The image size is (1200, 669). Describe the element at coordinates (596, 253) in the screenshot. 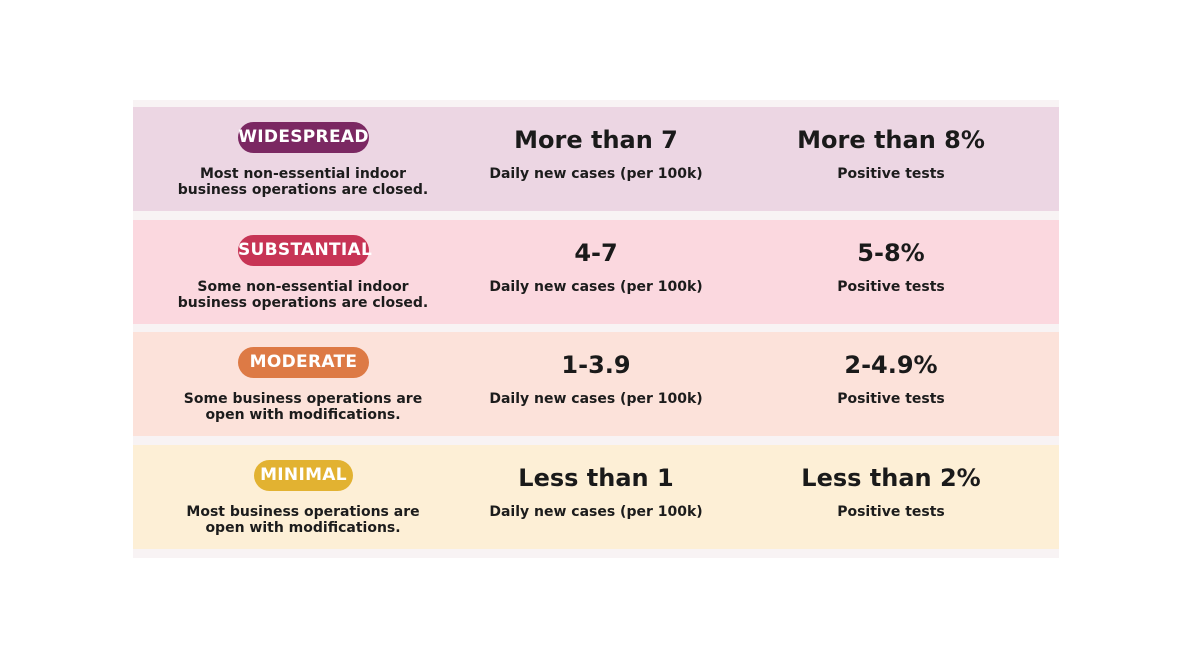

I see `daily-cases-value: 4-7` at that location.